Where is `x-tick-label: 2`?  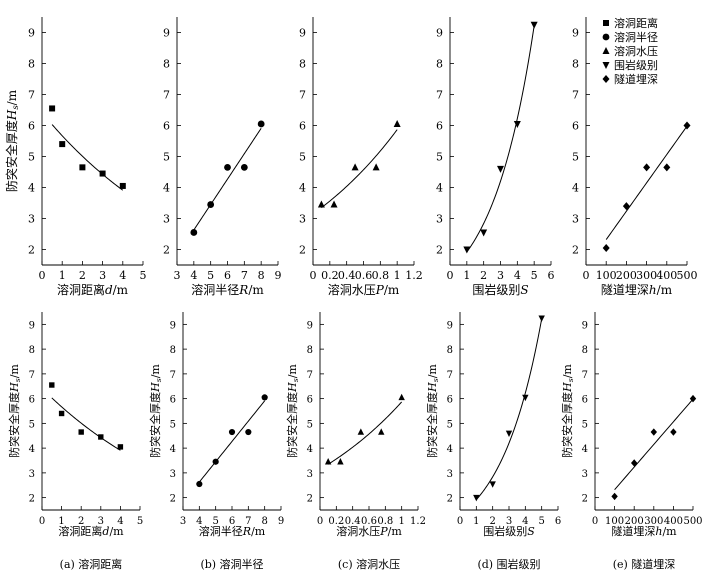 x-tick-label: 2 is located at coordinates (492, 521).